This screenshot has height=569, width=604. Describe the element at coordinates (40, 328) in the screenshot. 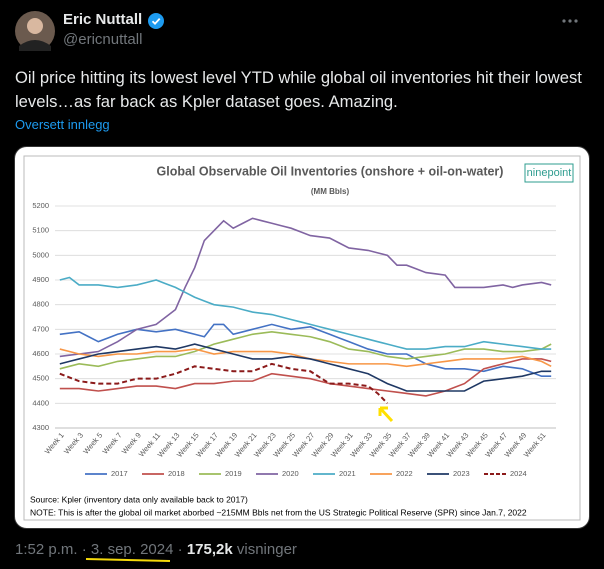

I see `y-tick-label: 4700` at that location.